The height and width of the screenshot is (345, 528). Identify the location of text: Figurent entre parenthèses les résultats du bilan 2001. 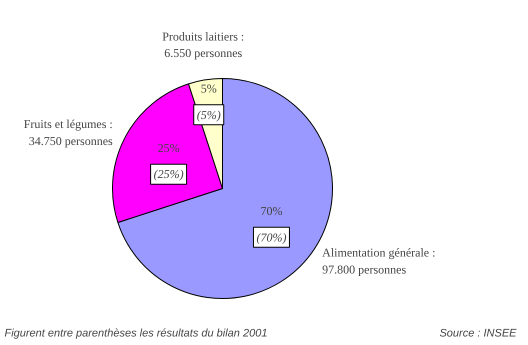
(136, 334).